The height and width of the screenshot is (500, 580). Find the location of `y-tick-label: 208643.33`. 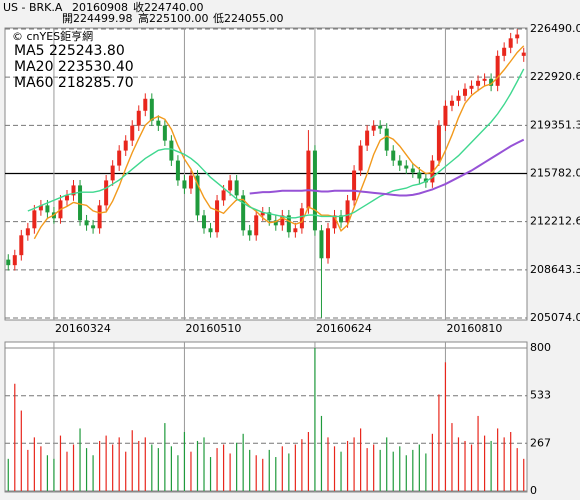

y-tick-label: 208643.33 is located at coordinates (555, 269).